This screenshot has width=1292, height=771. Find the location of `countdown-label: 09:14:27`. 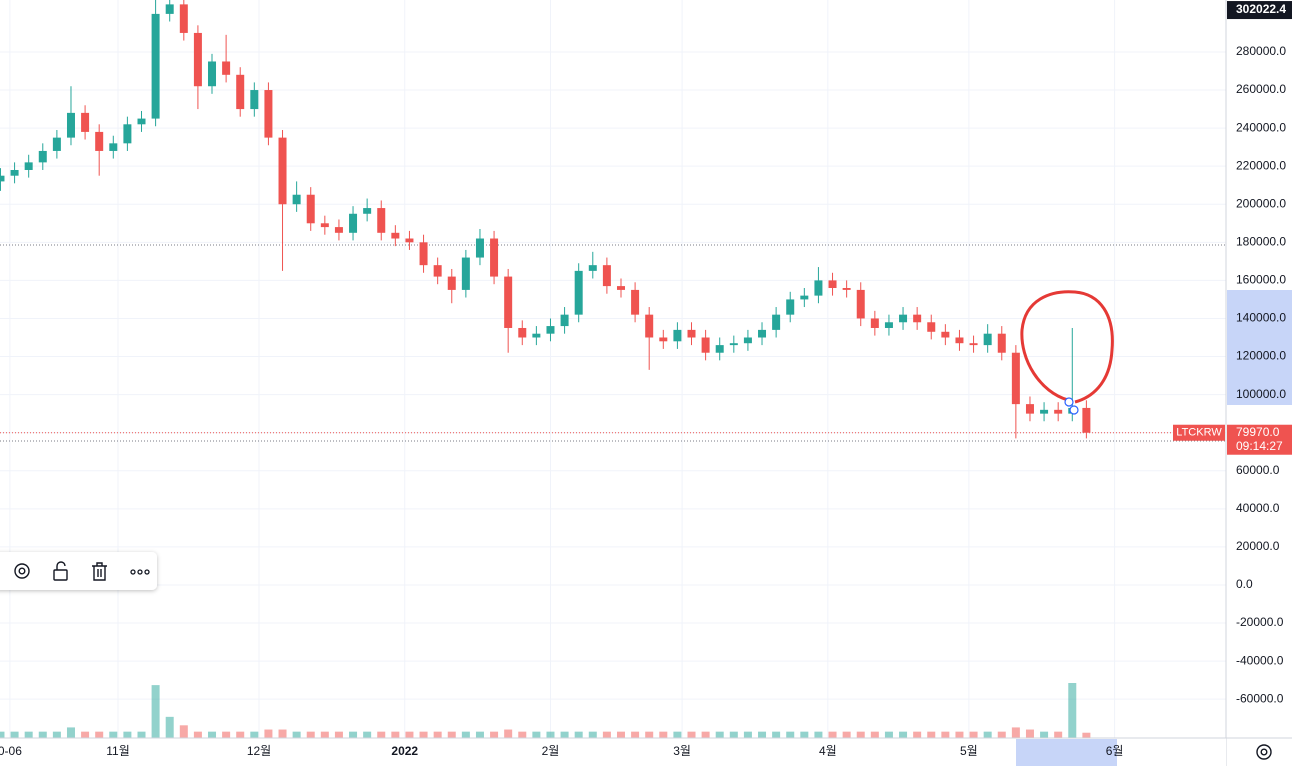

countdown-label: 09:14:27 is located at coordinates (1259, 446).